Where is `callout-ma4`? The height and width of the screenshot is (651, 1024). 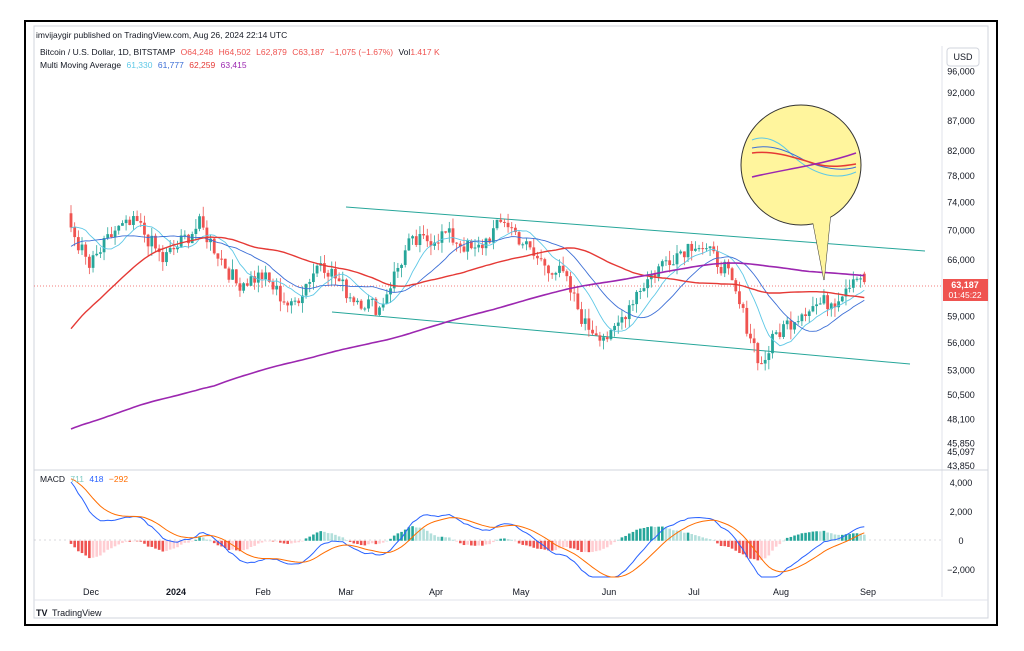 callout-ma4 is located at coordinates (804, 165).